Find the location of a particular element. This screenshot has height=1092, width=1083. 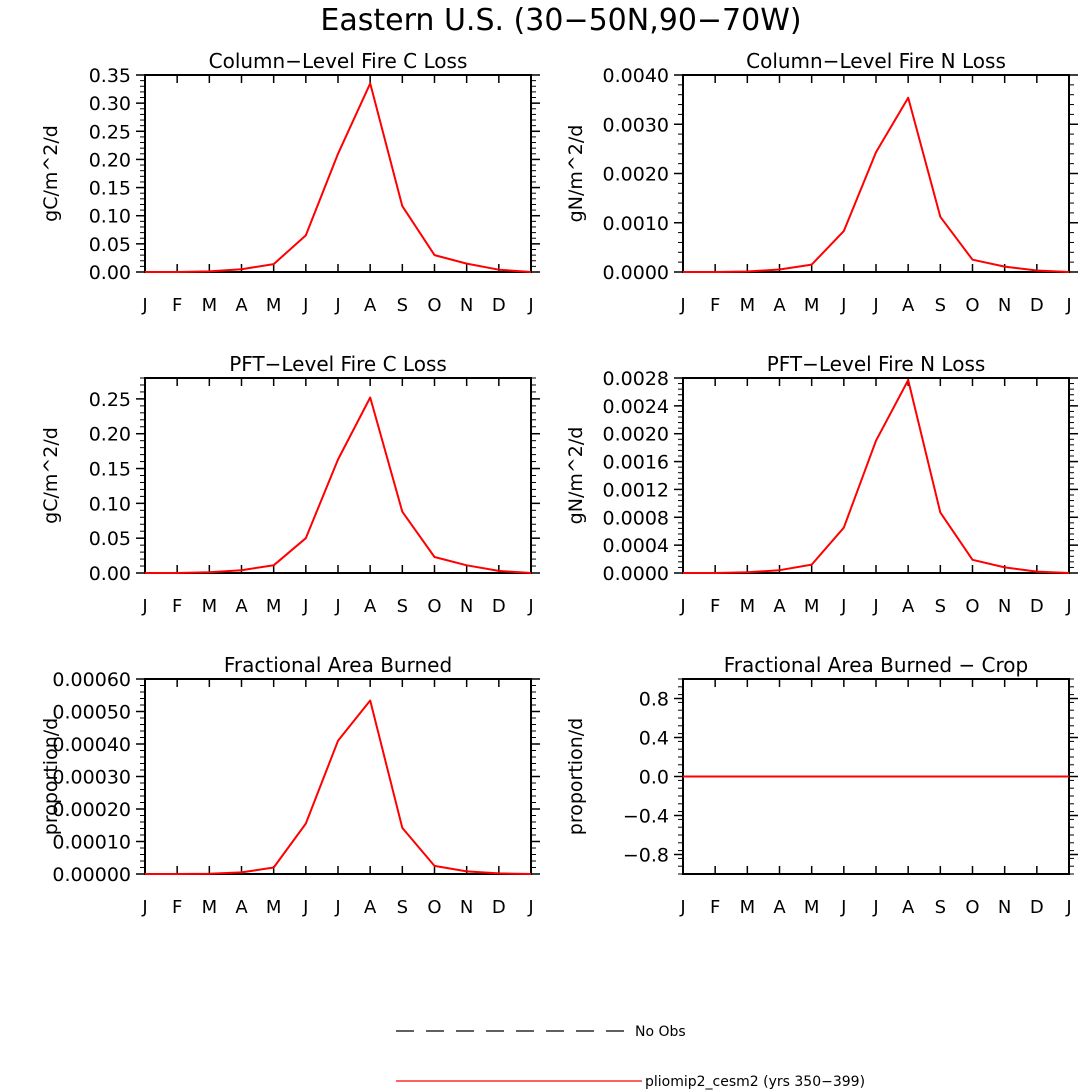

y-tick-label: 0.00050 is located at coordinates (91, 713).